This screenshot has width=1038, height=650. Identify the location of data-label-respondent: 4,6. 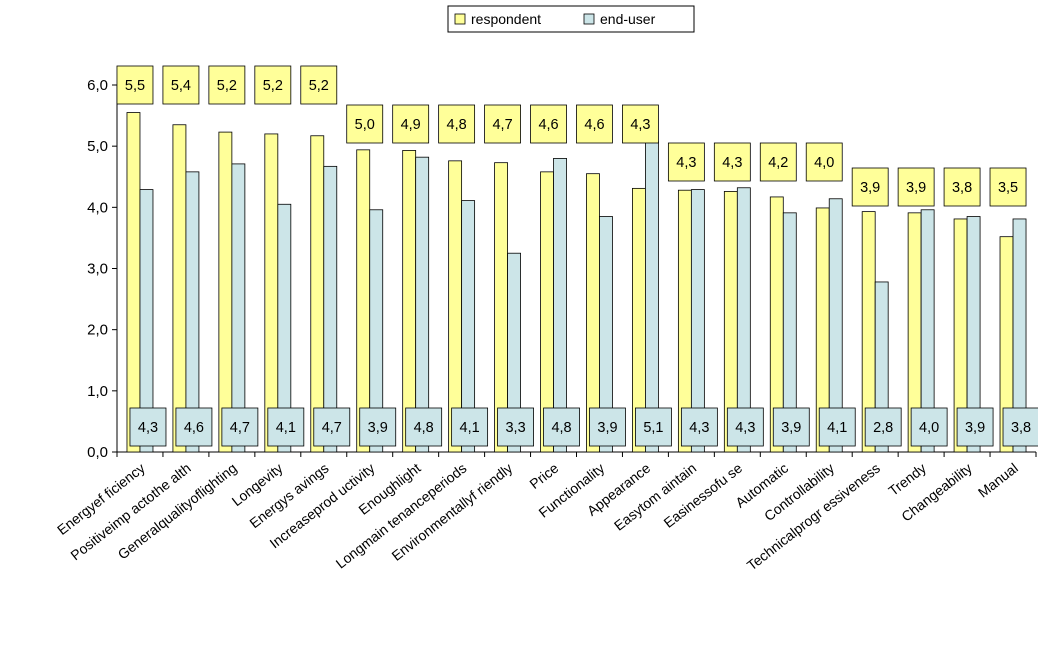
(548, 125).